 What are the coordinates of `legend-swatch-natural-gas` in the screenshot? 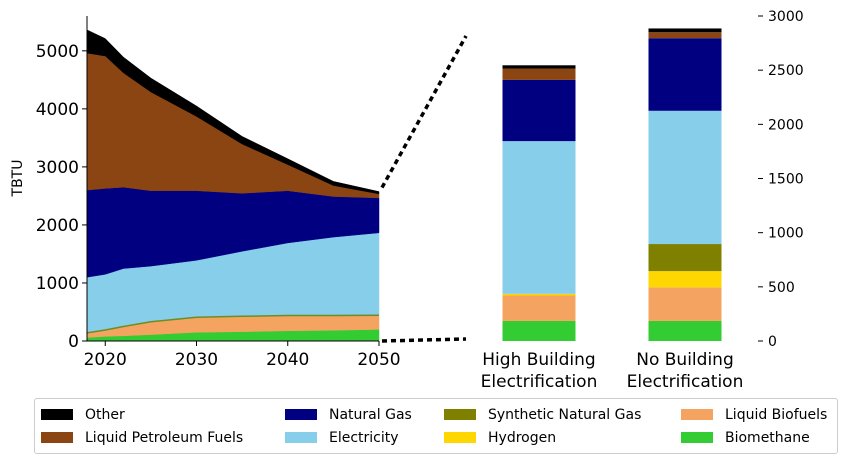 It's located at (301, 414).